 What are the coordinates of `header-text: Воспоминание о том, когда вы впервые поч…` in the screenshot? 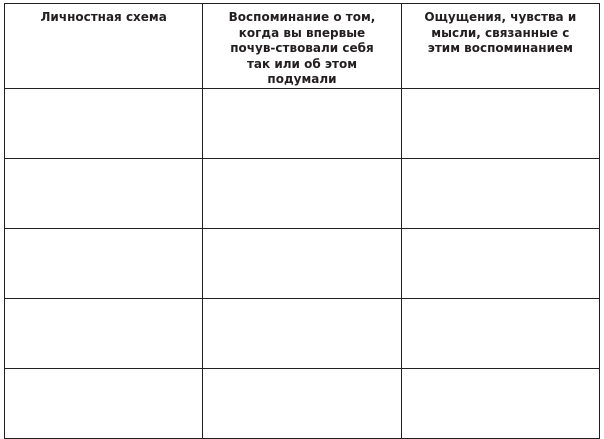 It's located at (302, 48).